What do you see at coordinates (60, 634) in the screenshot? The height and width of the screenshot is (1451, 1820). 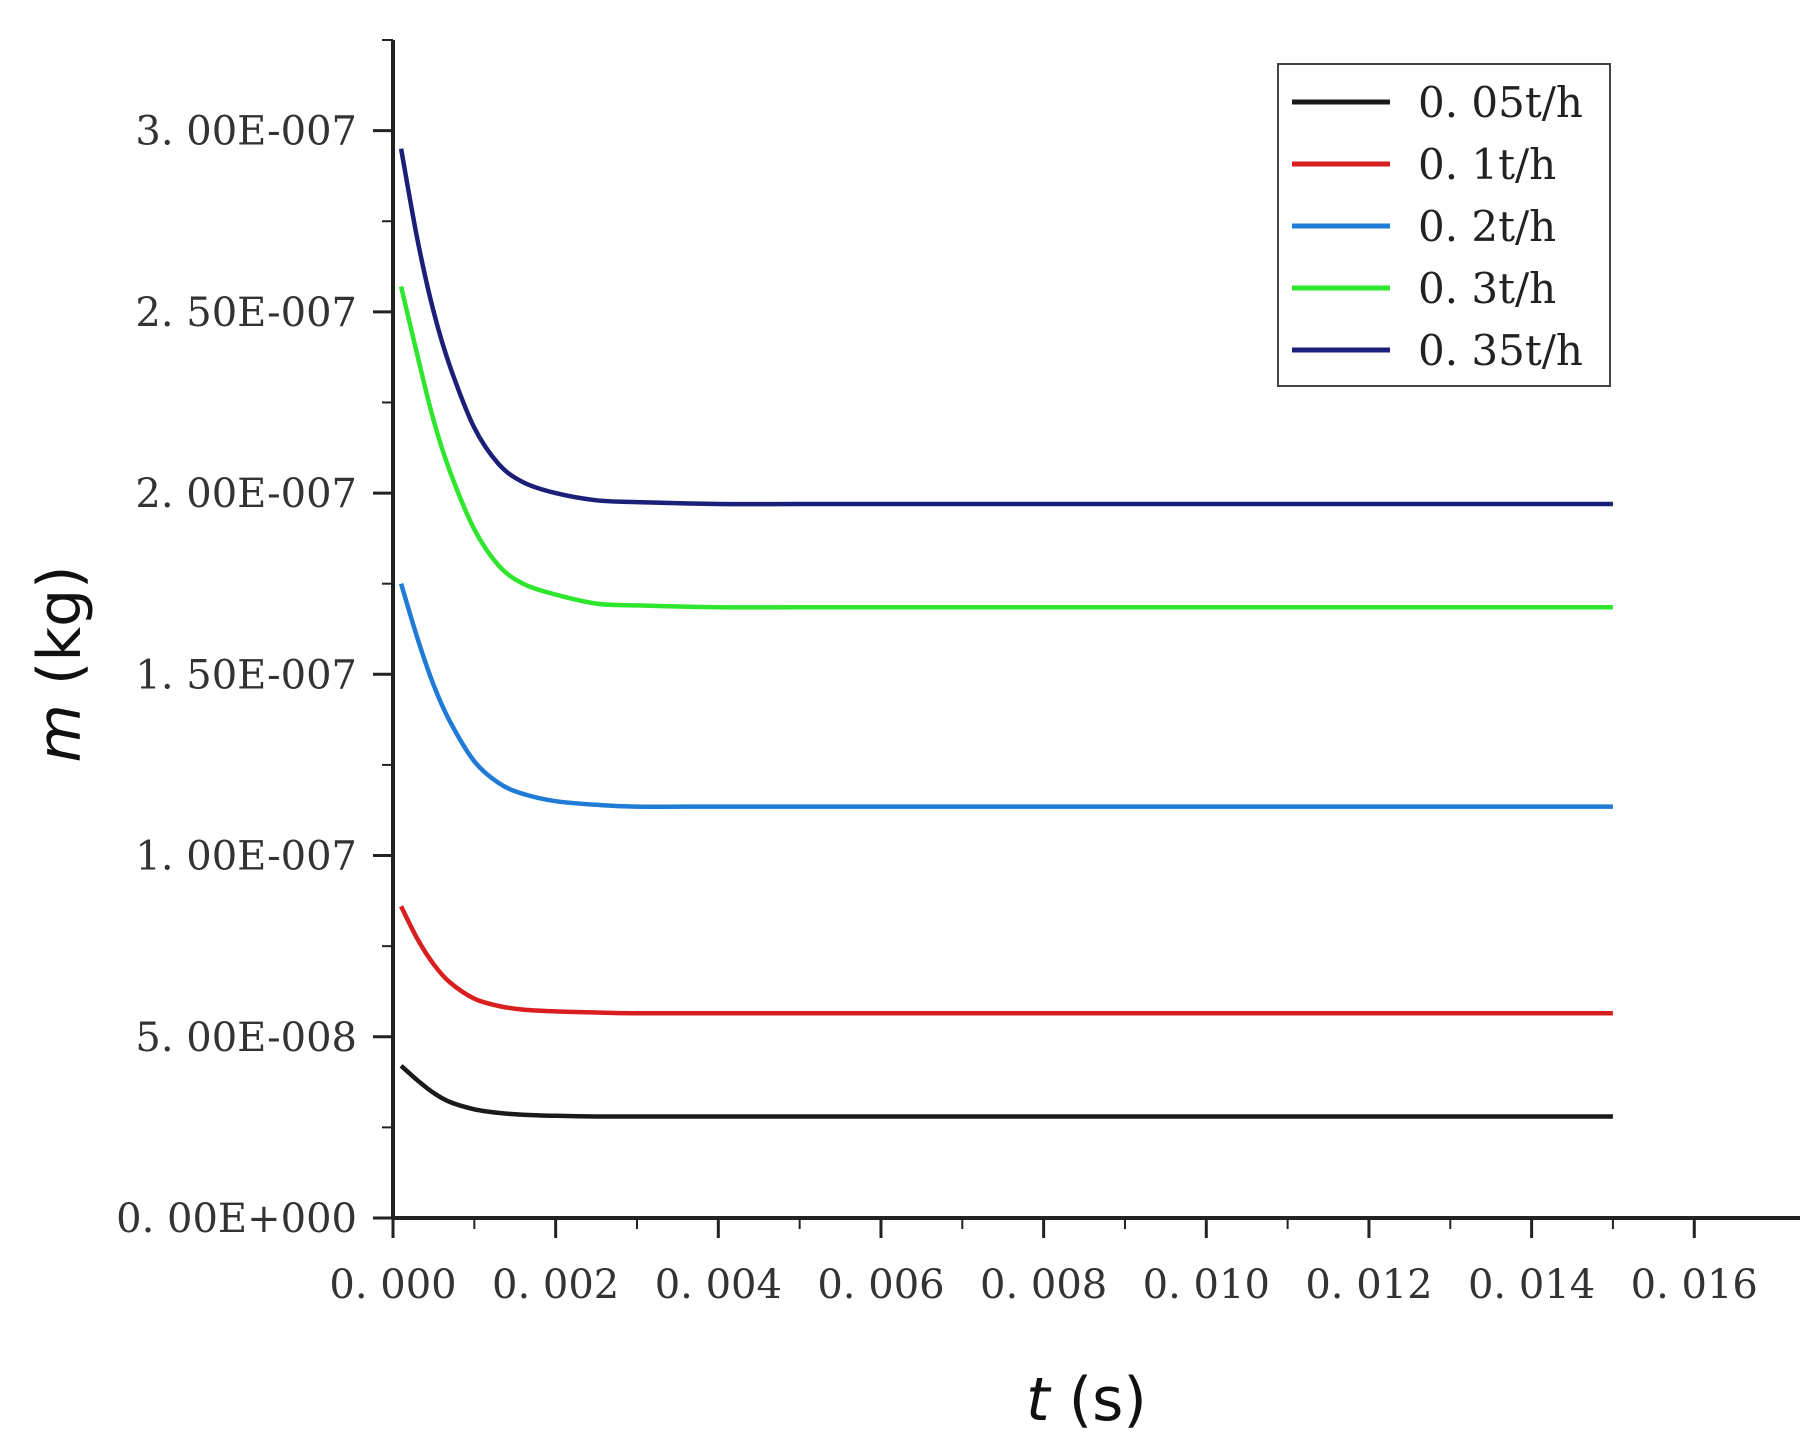 I see `y-axis-title-unit: (kg)` at bounding box center [60, 634].